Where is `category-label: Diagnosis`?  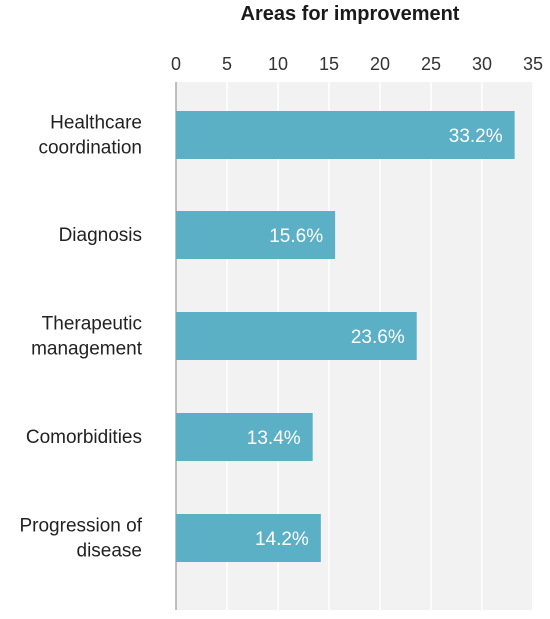 category-label: Diagnosis is located at coordinates (100, 235).